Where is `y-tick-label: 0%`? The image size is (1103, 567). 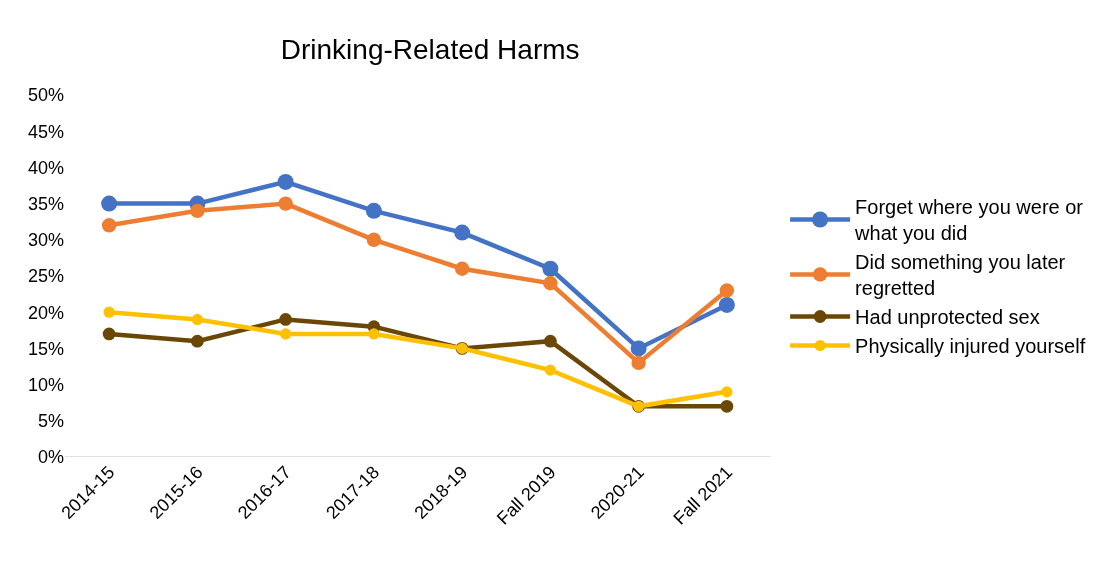 y-tick-label: 0% is located at coordinates (50, 457).